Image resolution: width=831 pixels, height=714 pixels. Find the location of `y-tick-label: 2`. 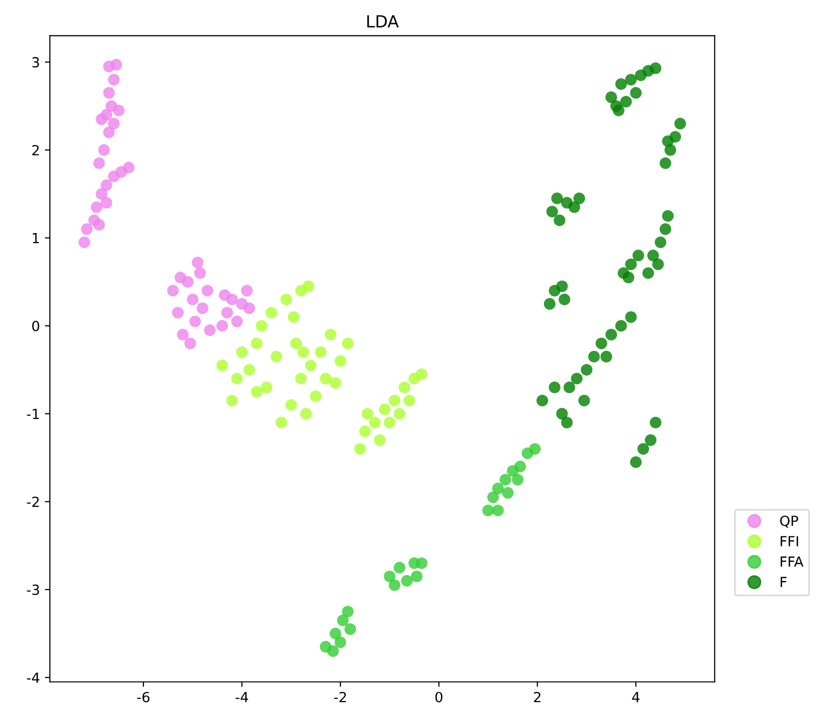

y-tick-label: 2 is located at coordinates (35, 150).